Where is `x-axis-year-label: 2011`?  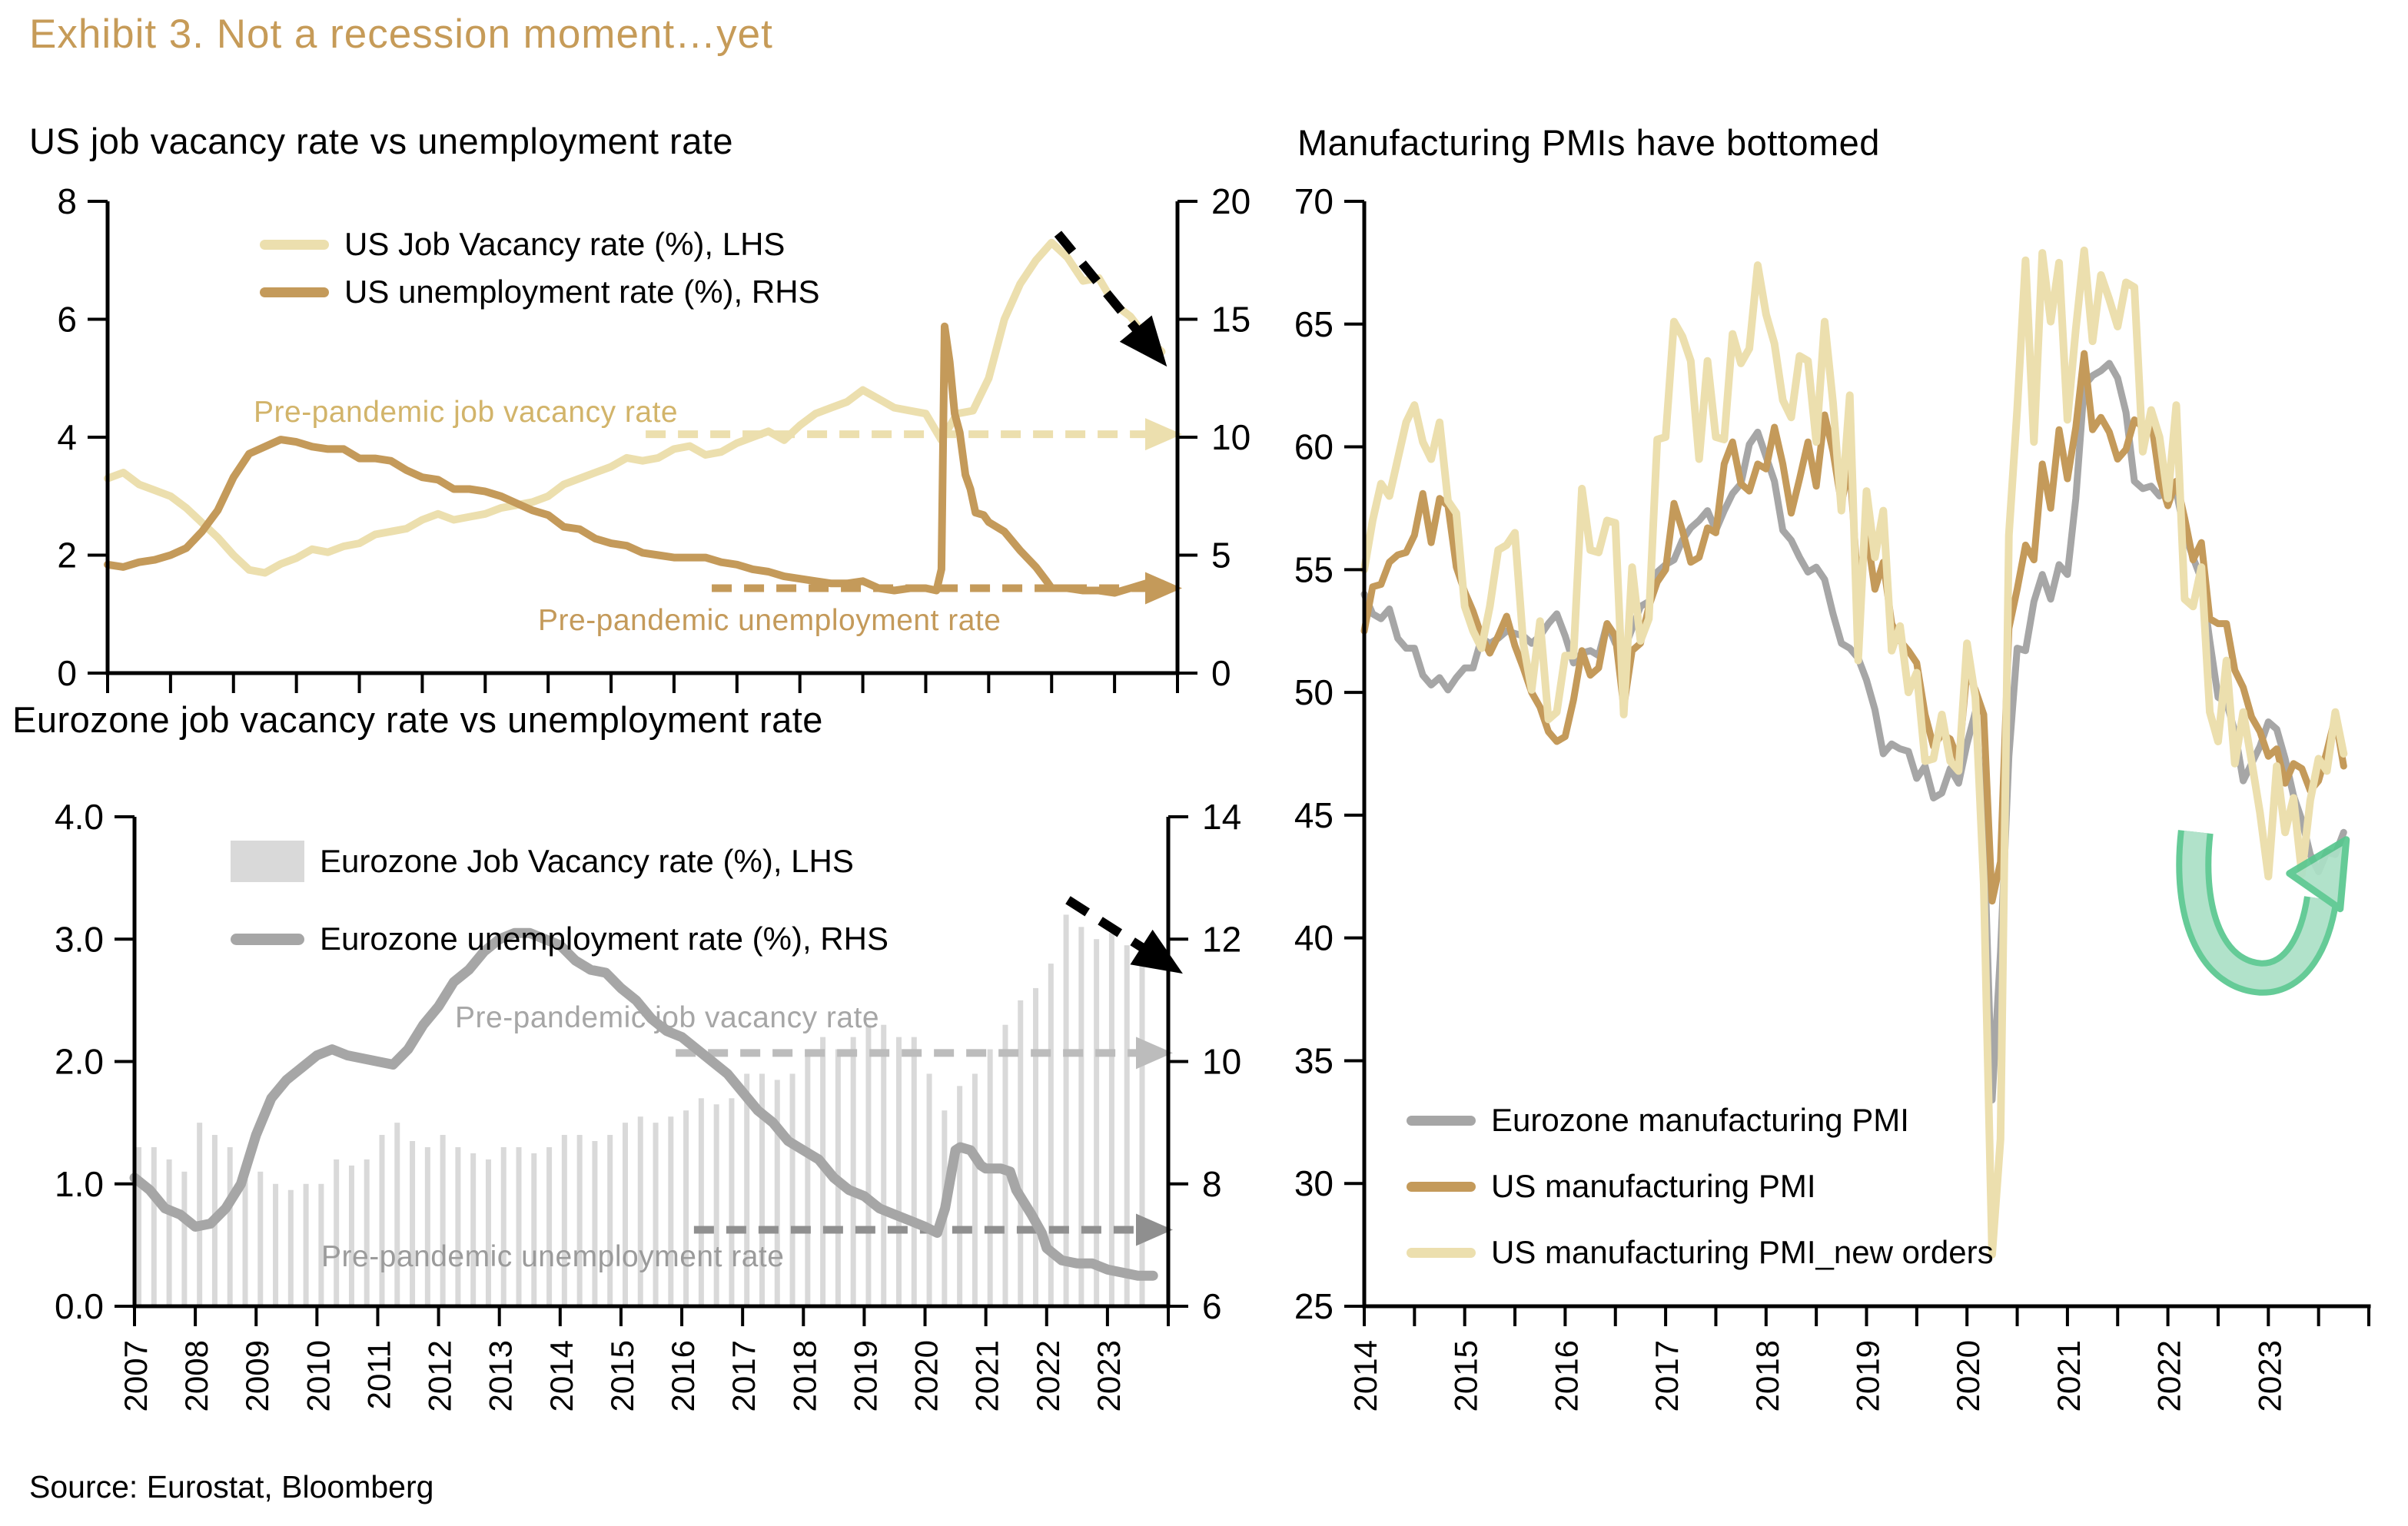
x-axis-year-label: 2011 is located at coordinates (378, 1374).